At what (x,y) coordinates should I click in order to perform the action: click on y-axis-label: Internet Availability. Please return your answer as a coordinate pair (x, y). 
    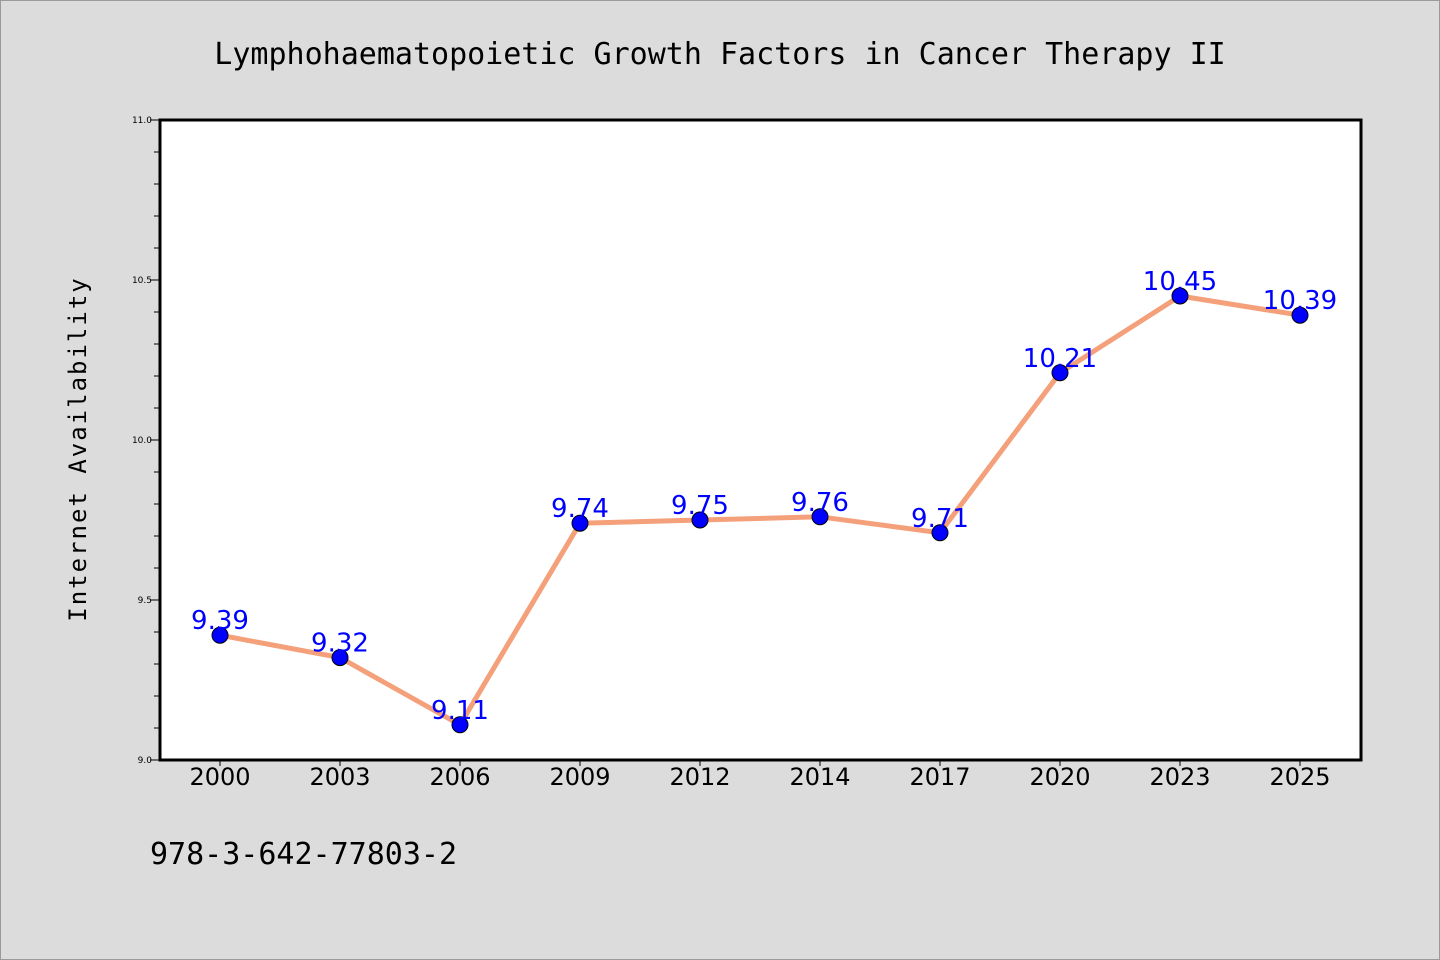
    Looking at the image, I should click on (78, 448).